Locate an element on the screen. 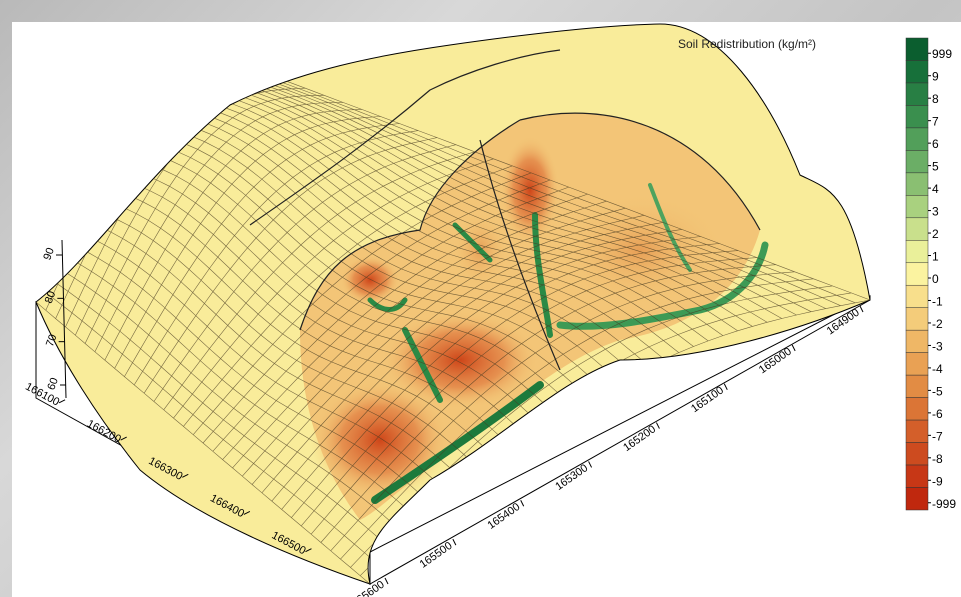  legend-label: 6 is located at coordinates (935, 144).